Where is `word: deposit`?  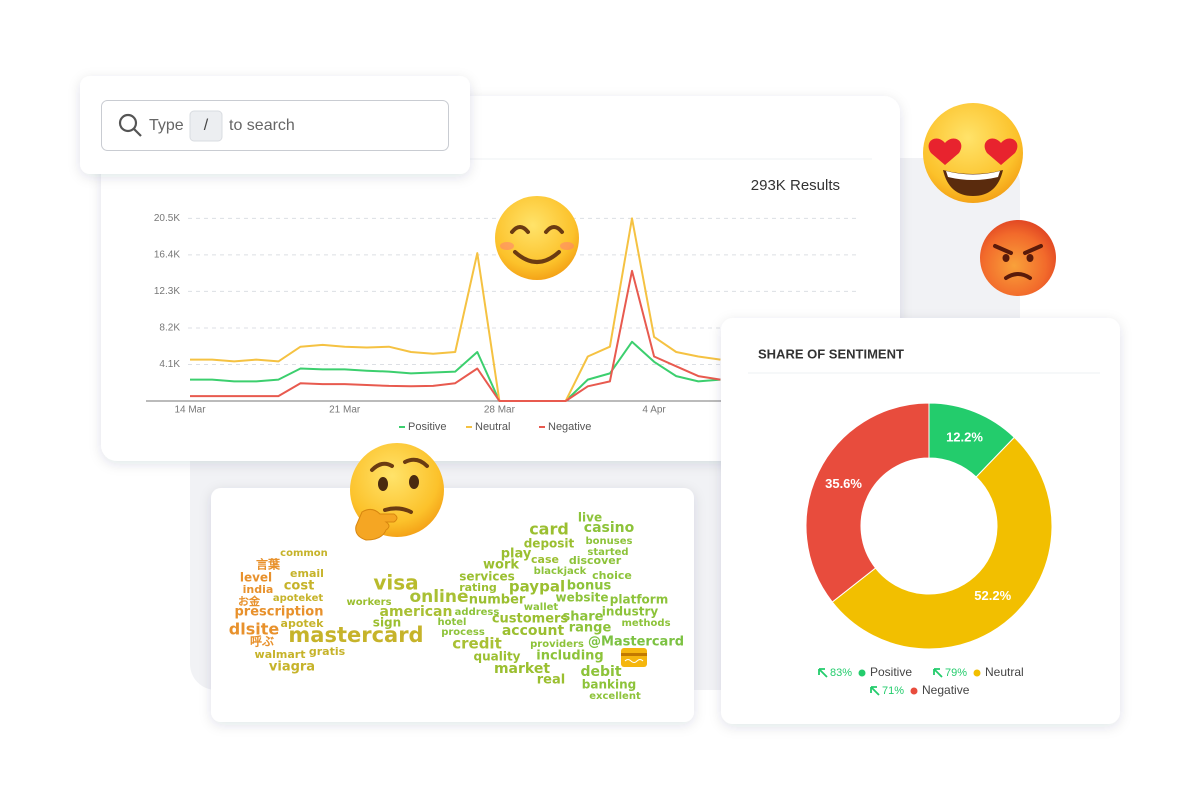 word: deposit is located at coordinates (549, 544).